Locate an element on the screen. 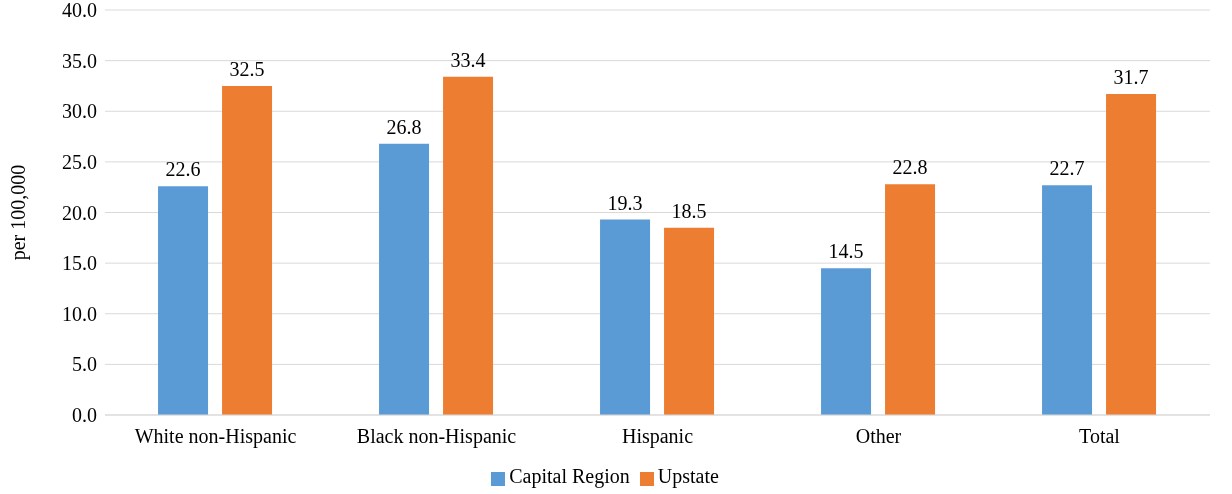 Image resolution: width=1232 pixels, height=494 pixels. y-tick-label: 30.0 is located at coordinates (79, 111).